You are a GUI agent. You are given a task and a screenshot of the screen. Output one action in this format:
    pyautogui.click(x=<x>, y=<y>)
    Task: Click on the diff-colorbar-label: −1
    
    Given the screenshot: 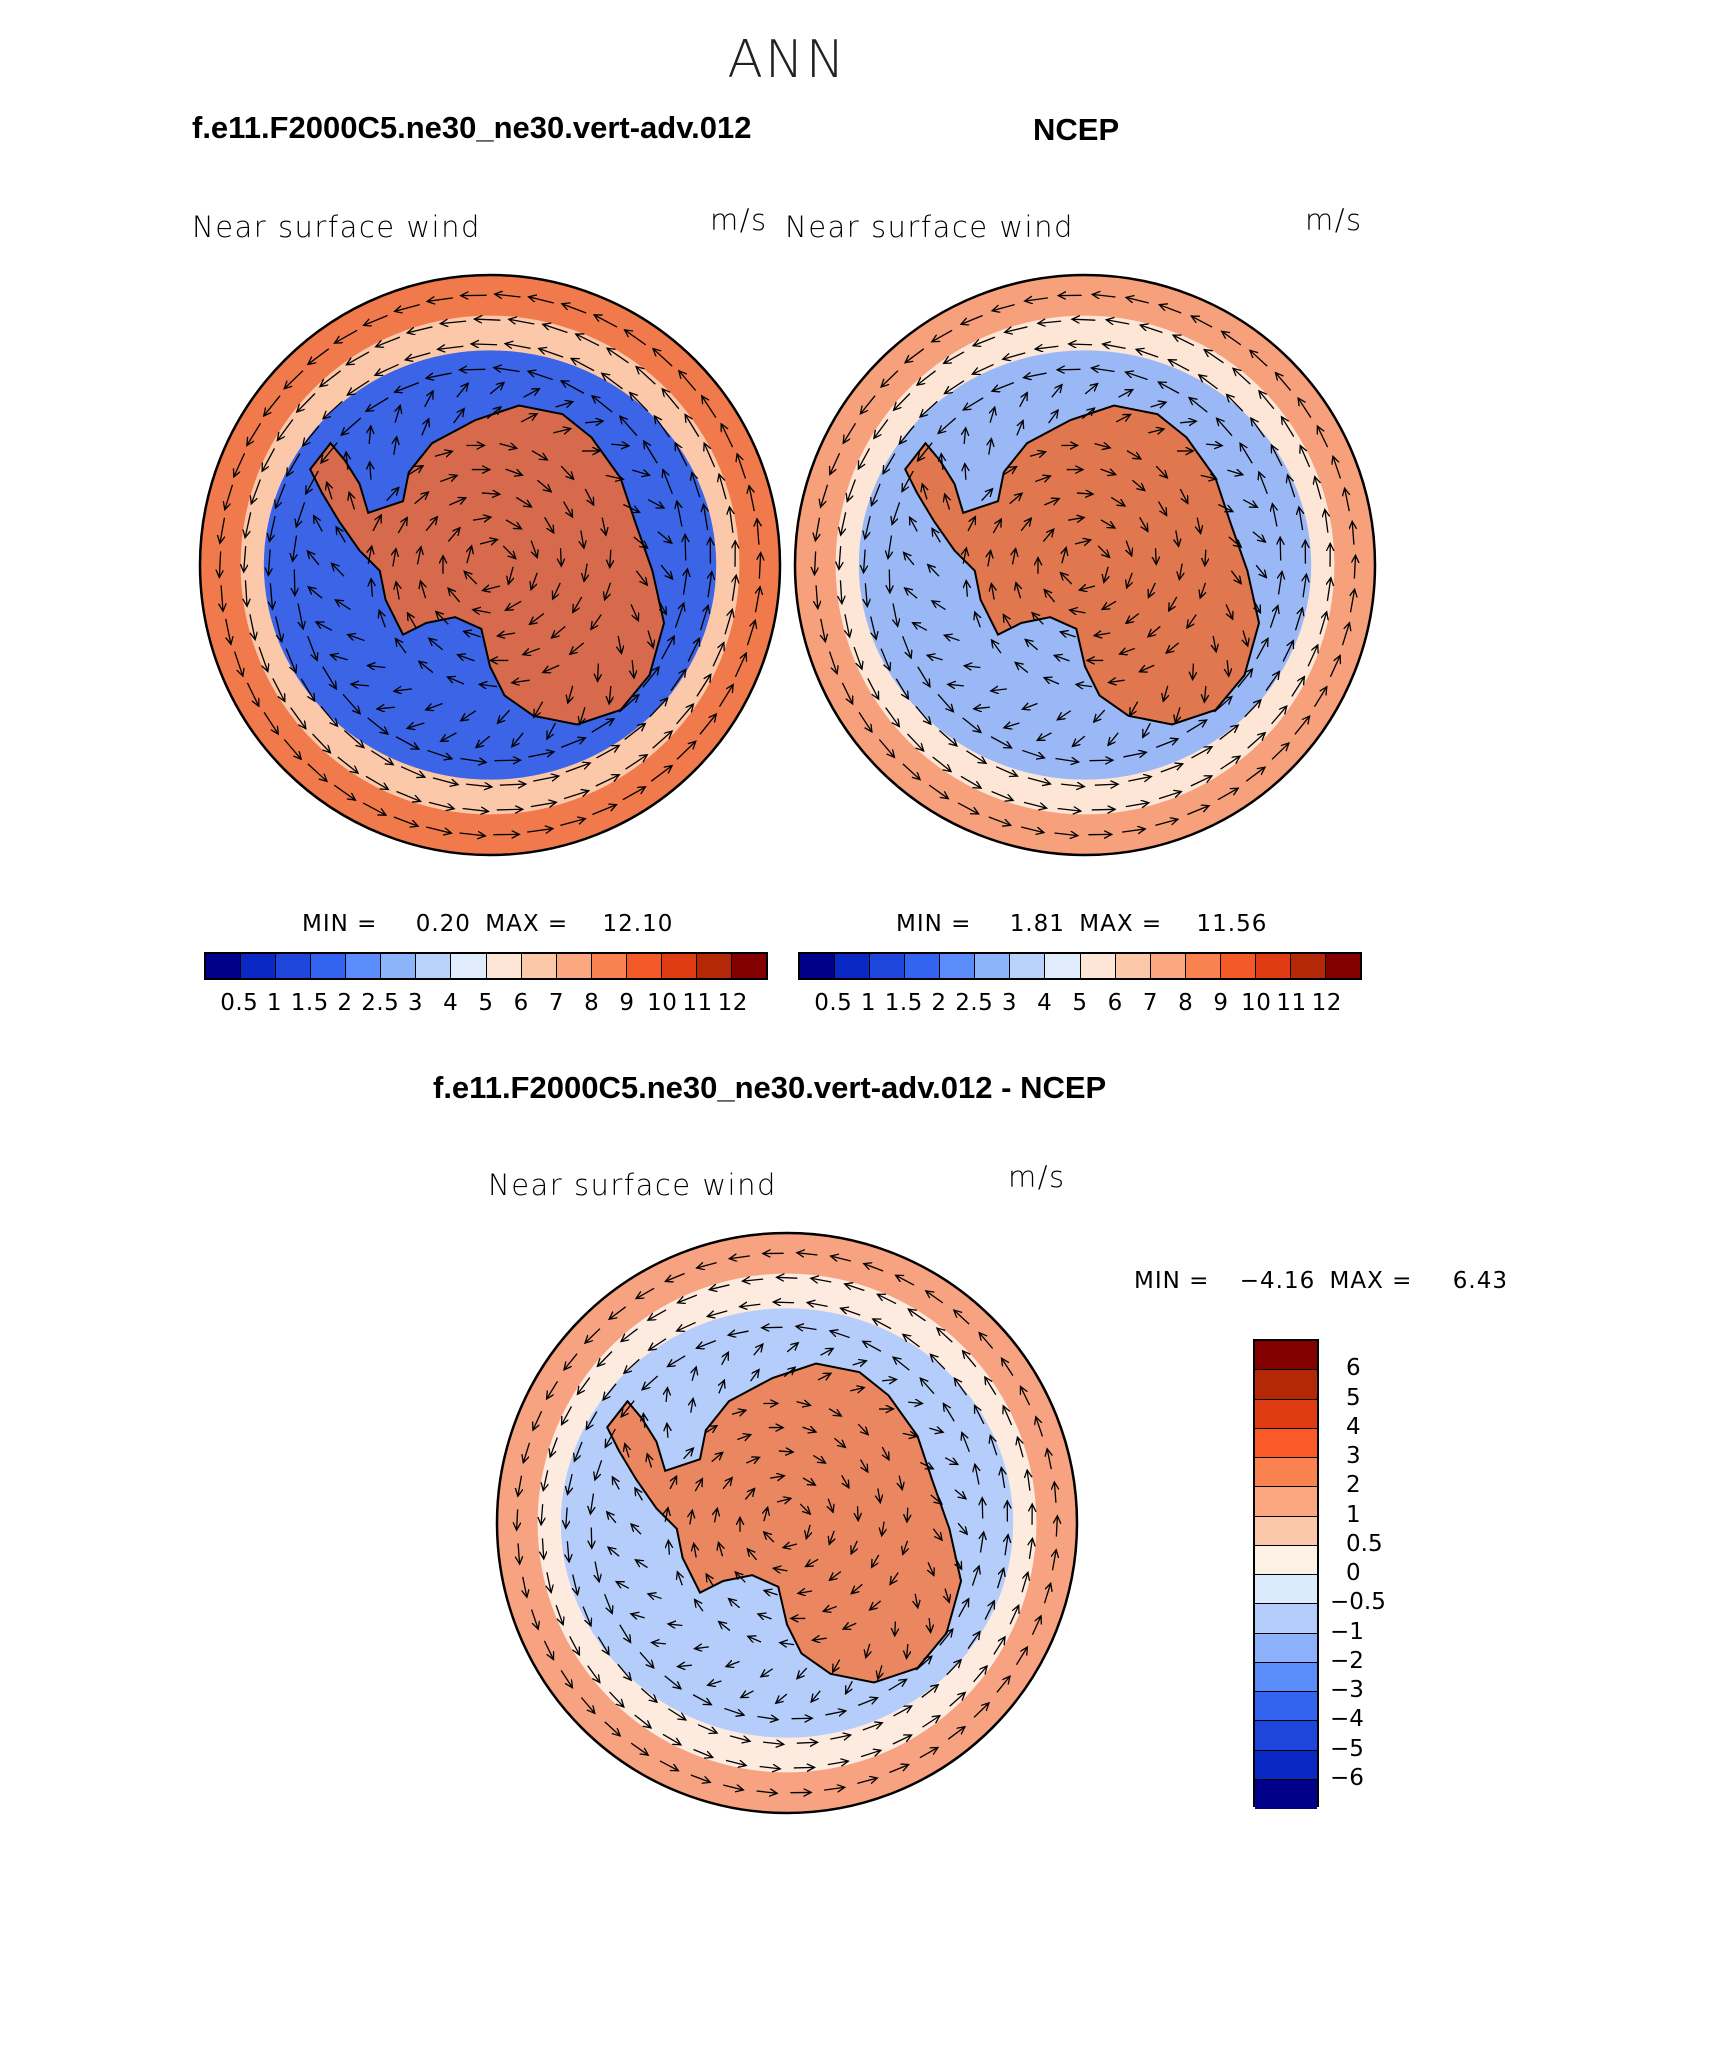 What is the action you would take?
    pyautogui.click(x=1347, y=1631)
    